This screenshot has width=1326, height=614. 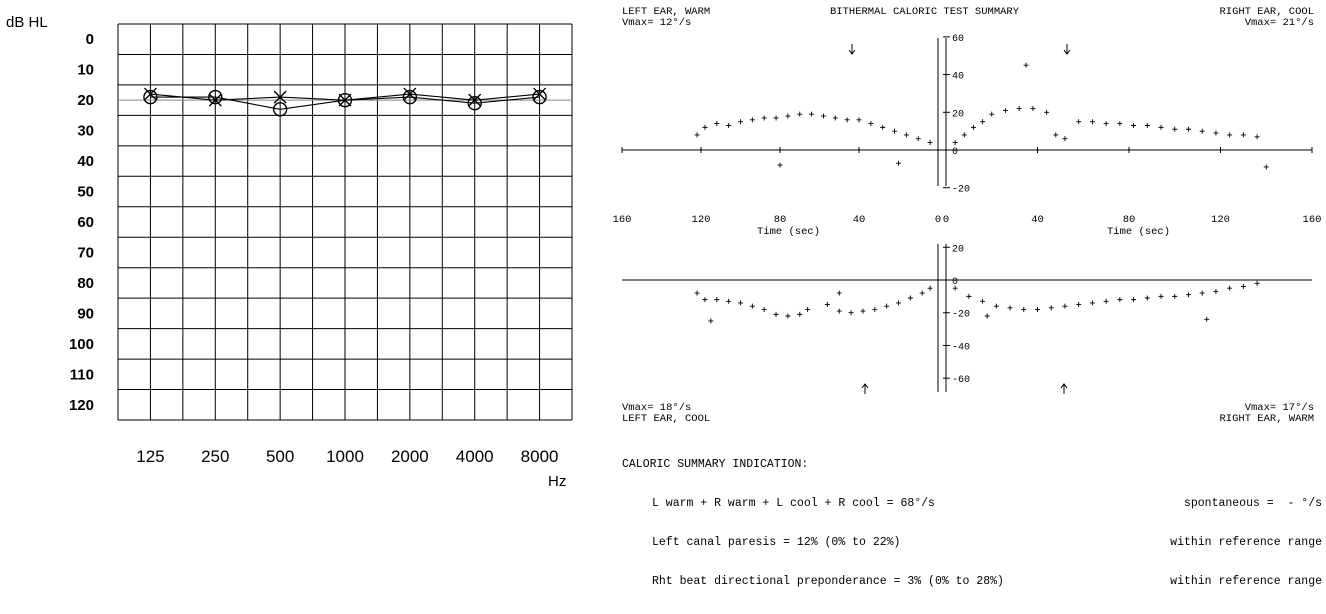 I want to click on audiogram-y-tick-label: 70, so click(x=85, y=252).